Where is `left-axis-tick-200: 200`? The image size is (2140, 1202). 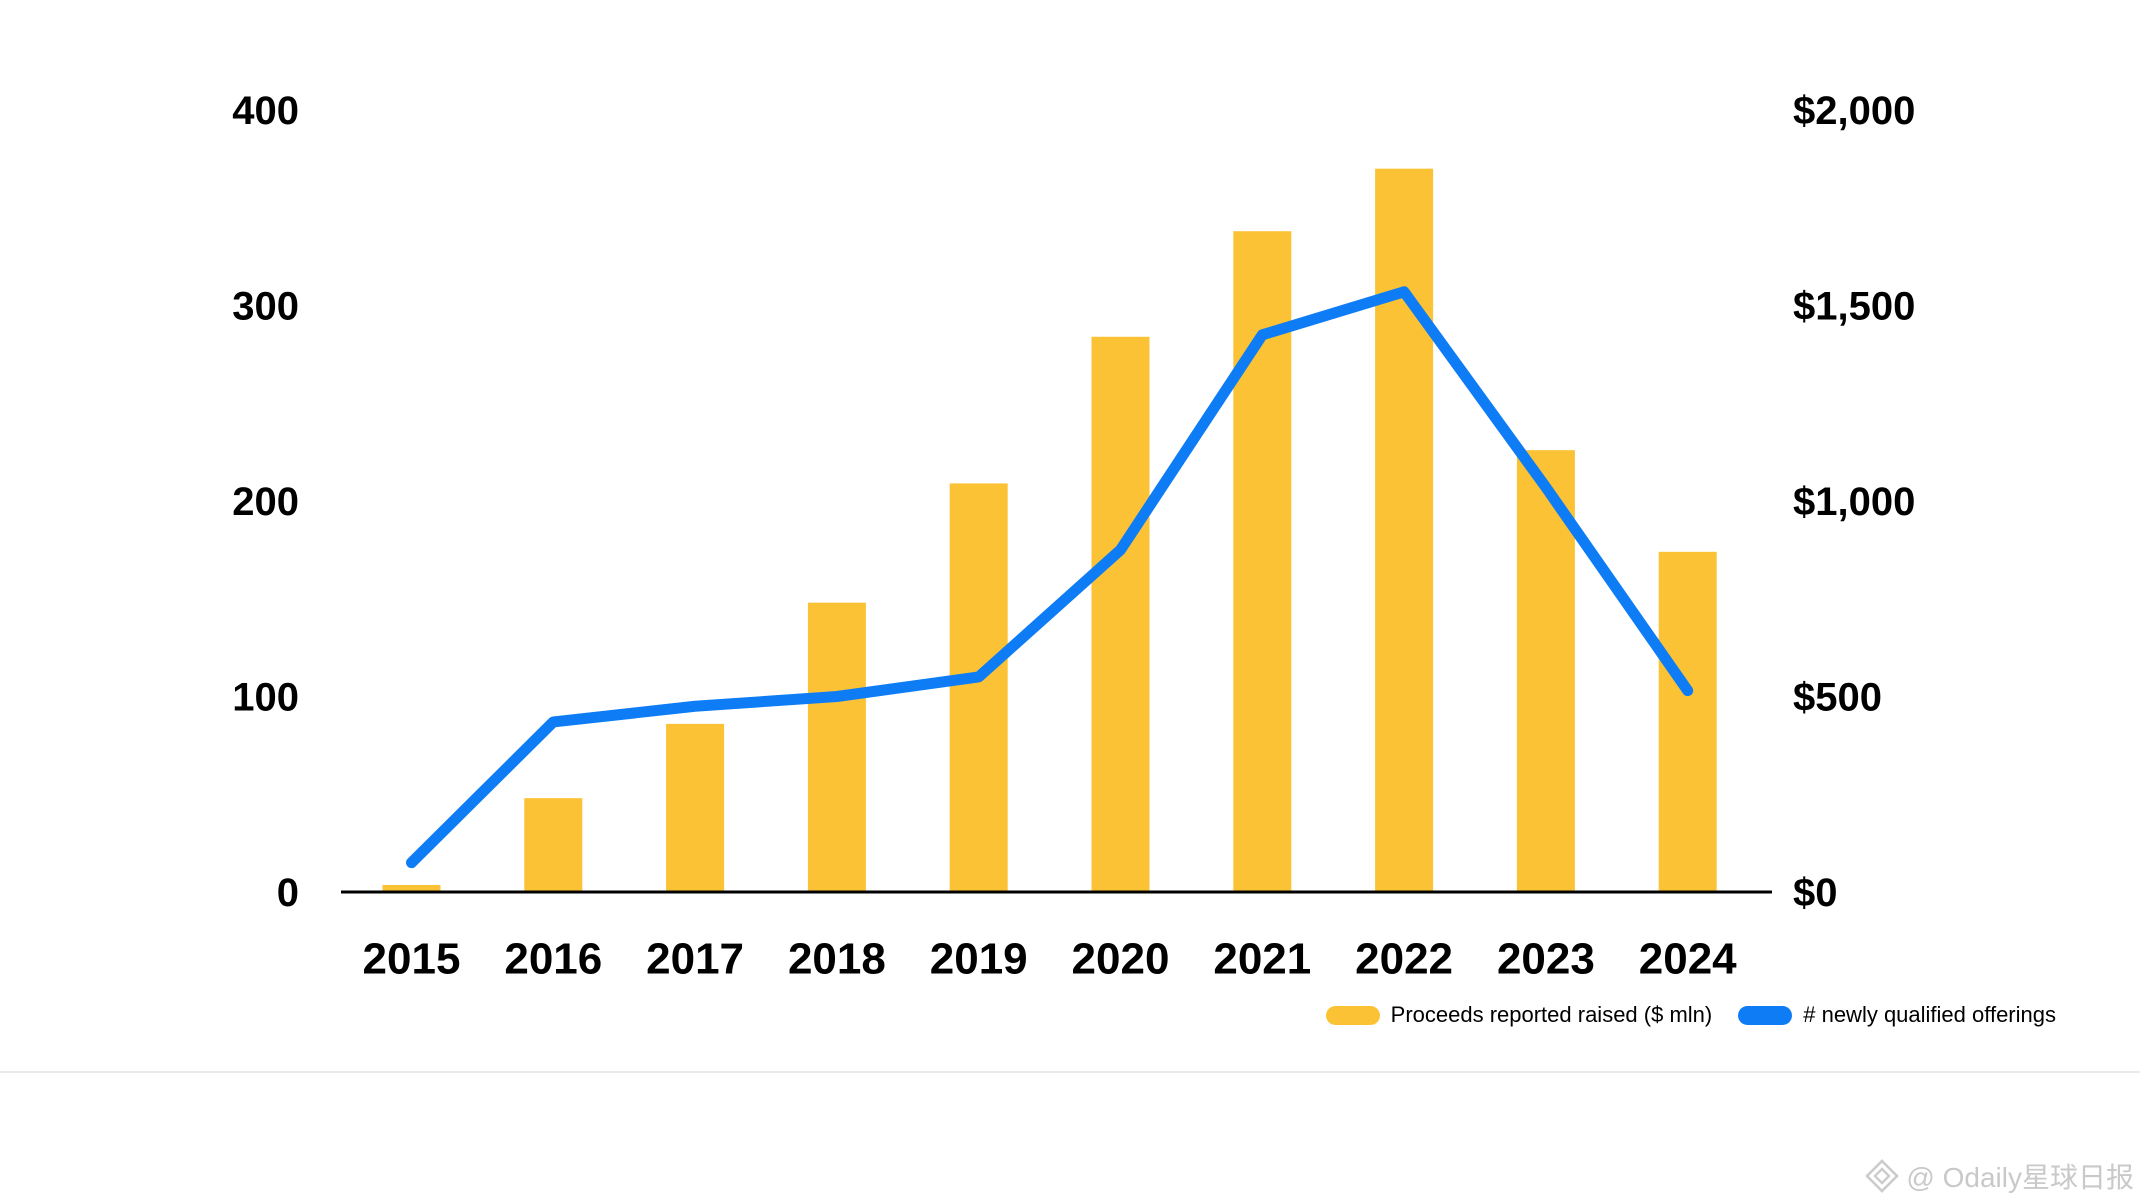
left-axis-tick-200: 200 is located at coordinates (265, 502).